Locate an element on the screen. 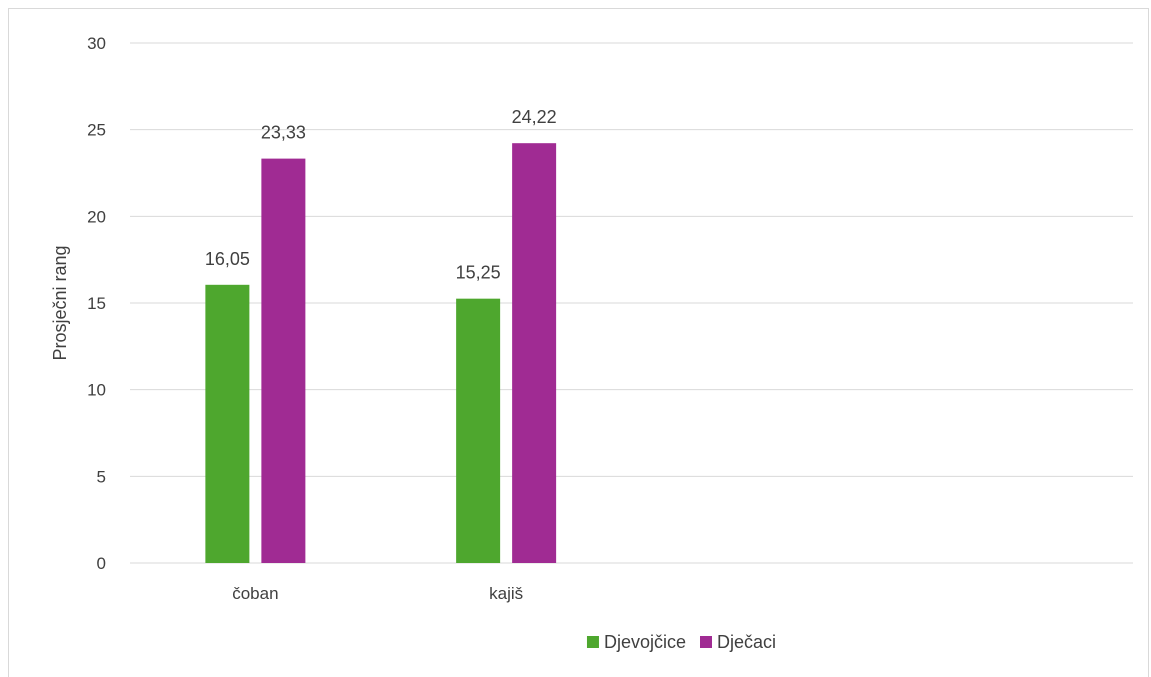 The image size is (1151, 677). legend-label: Djevojčice is located at coordinates (645, 642).